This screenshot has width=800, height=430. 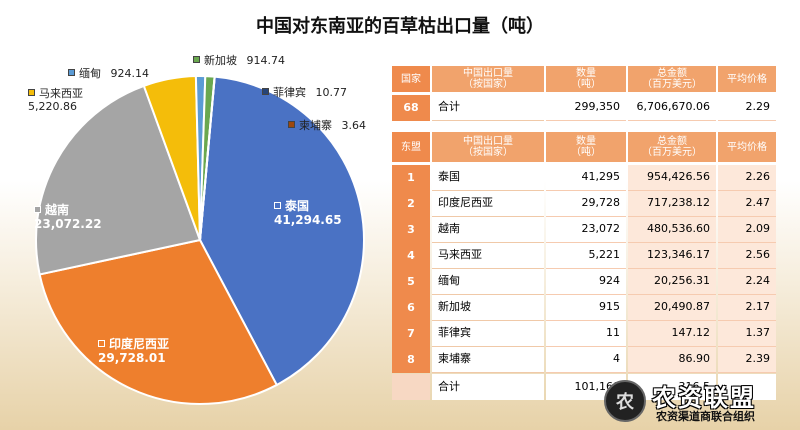 What do you see at coordinates (672, 308) in the screenshot?
I see `row-amount: 20,490.87` at bounding box center [672, 308].